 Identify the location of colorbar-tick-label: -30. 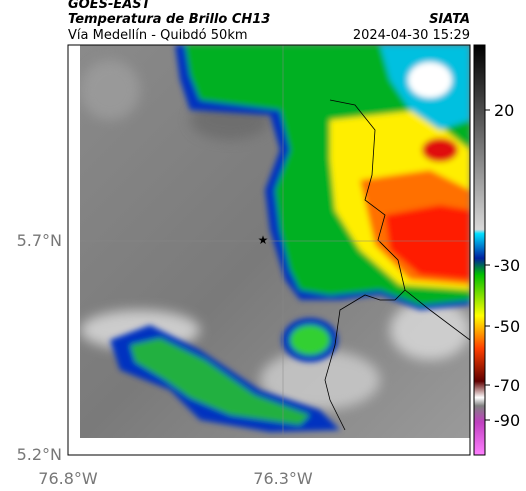
(507, 265).